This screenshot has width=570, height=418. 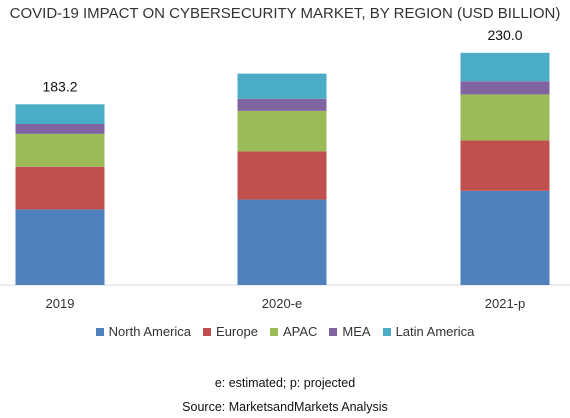 I want to click on chart-legend: North America Europe APAC MEA Latin America, so click(x=285, y=331).